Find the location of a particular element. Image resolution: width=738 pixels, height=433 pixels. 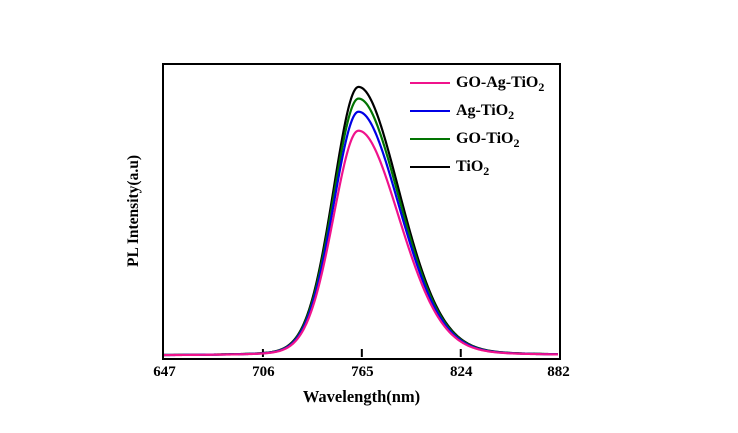

x-tick-label-765: 765 is located at coordinates (362, 372).